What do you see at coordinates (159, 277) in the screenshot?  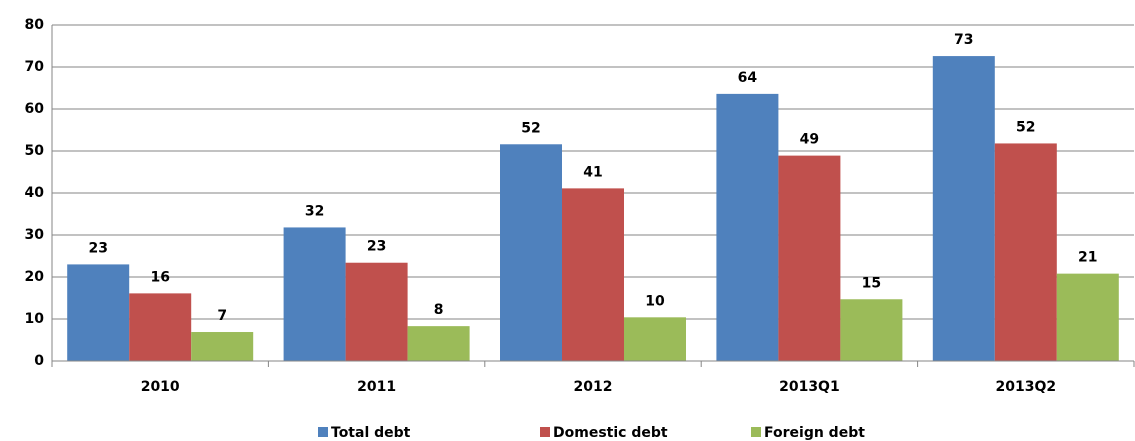 I see `data-label: 16` at bounding box center [159, 277].